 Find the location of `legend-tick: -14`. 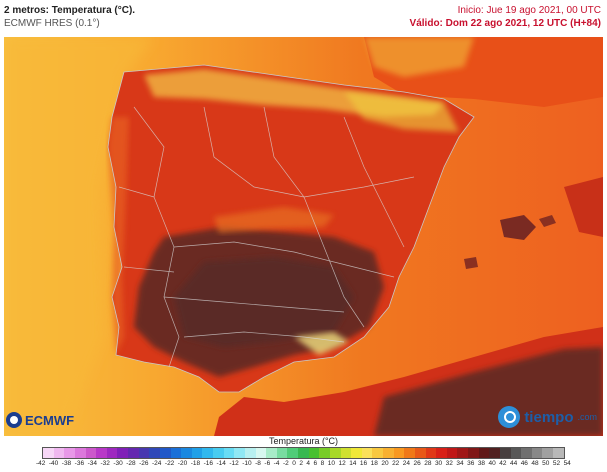

legend-tick: -14 is located at coordinates (221, 463).